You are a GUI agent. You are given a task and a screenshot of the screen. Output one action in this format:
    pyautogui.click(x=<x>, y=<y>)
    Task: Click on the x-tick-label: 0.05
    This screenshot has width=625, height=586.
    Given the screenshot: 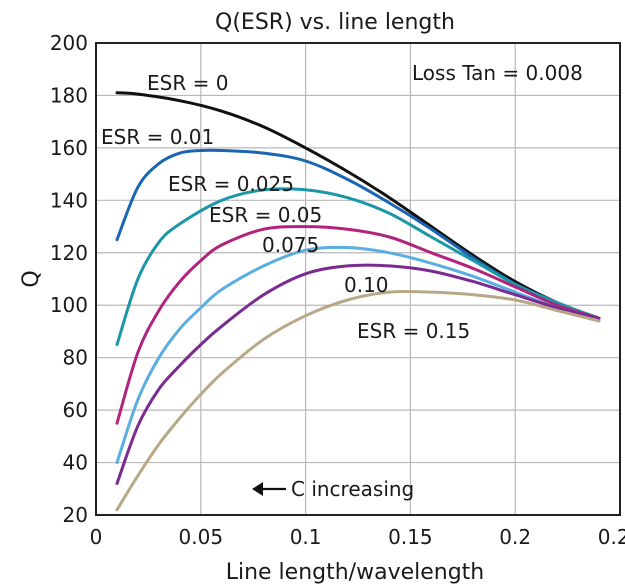 What is the action you would take?
    pyautogui.click(x=201, y=537)
    